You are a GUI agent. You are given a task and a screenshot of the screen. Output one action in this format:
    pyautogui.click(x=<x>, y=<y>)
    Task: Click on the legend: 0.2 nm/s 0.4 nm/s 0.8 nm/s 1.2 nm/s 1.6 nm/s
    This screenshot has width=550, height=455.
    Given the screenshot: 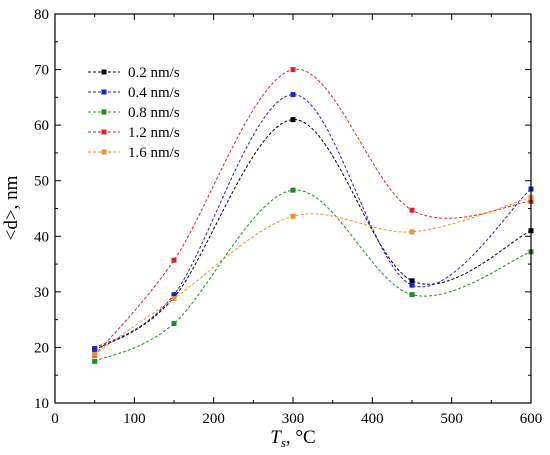 What is the action you would take?
    pyautogui.click(x=134, y=113)
    